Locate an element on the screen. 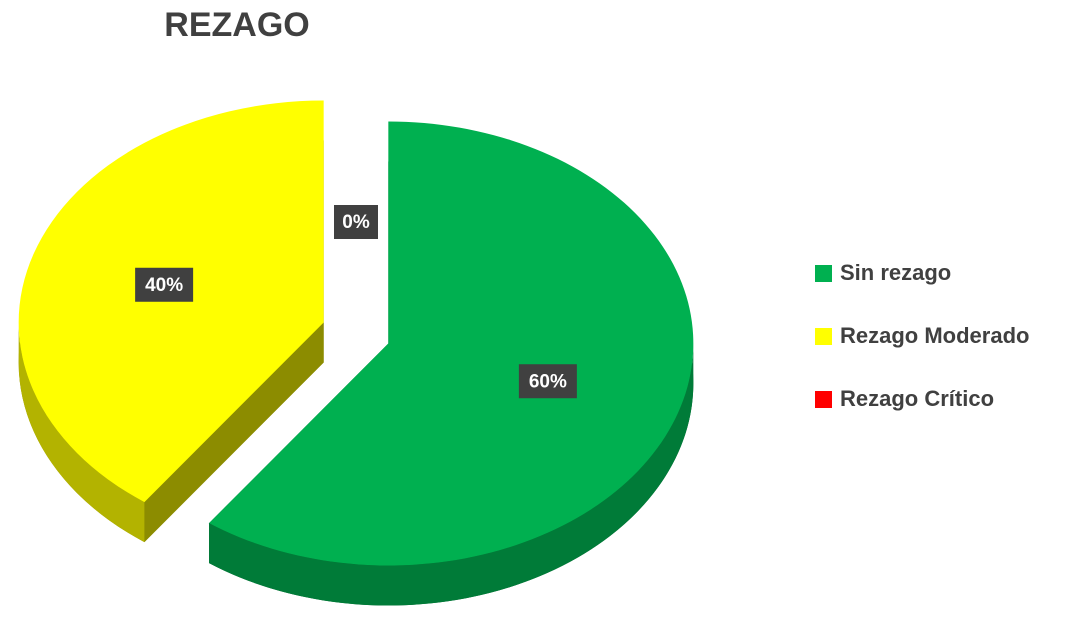  data-label: 60% is located at coordinates (548, 381).